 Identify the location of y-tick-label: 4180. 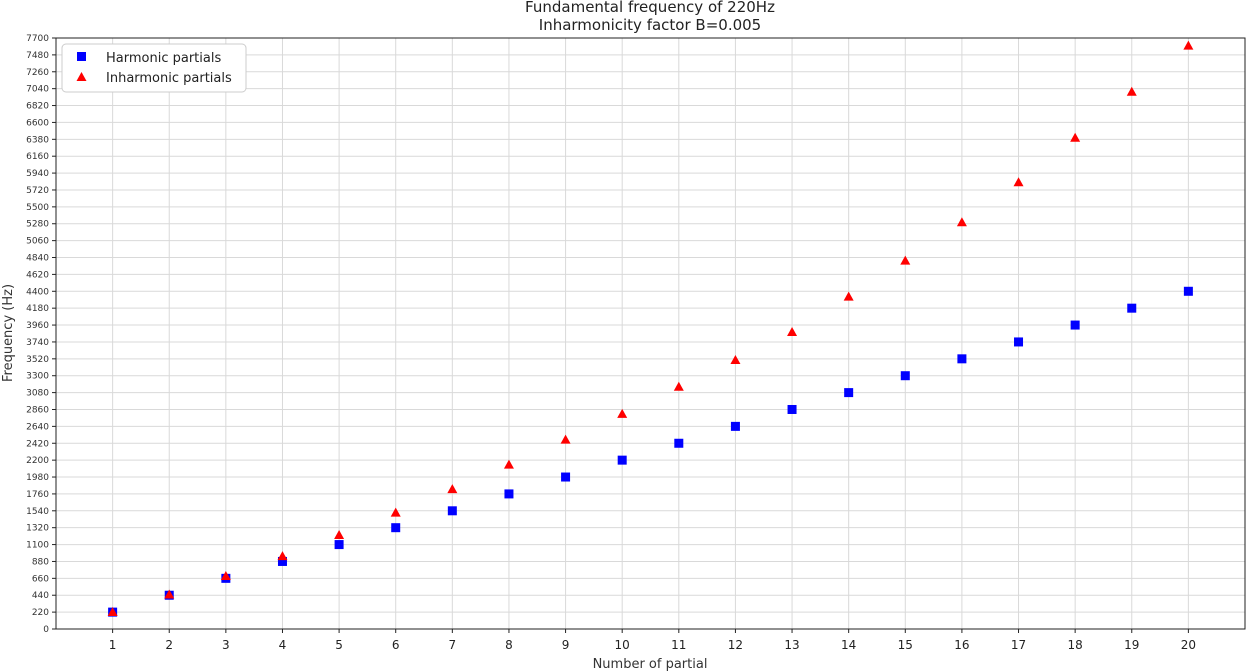
(37, 309).